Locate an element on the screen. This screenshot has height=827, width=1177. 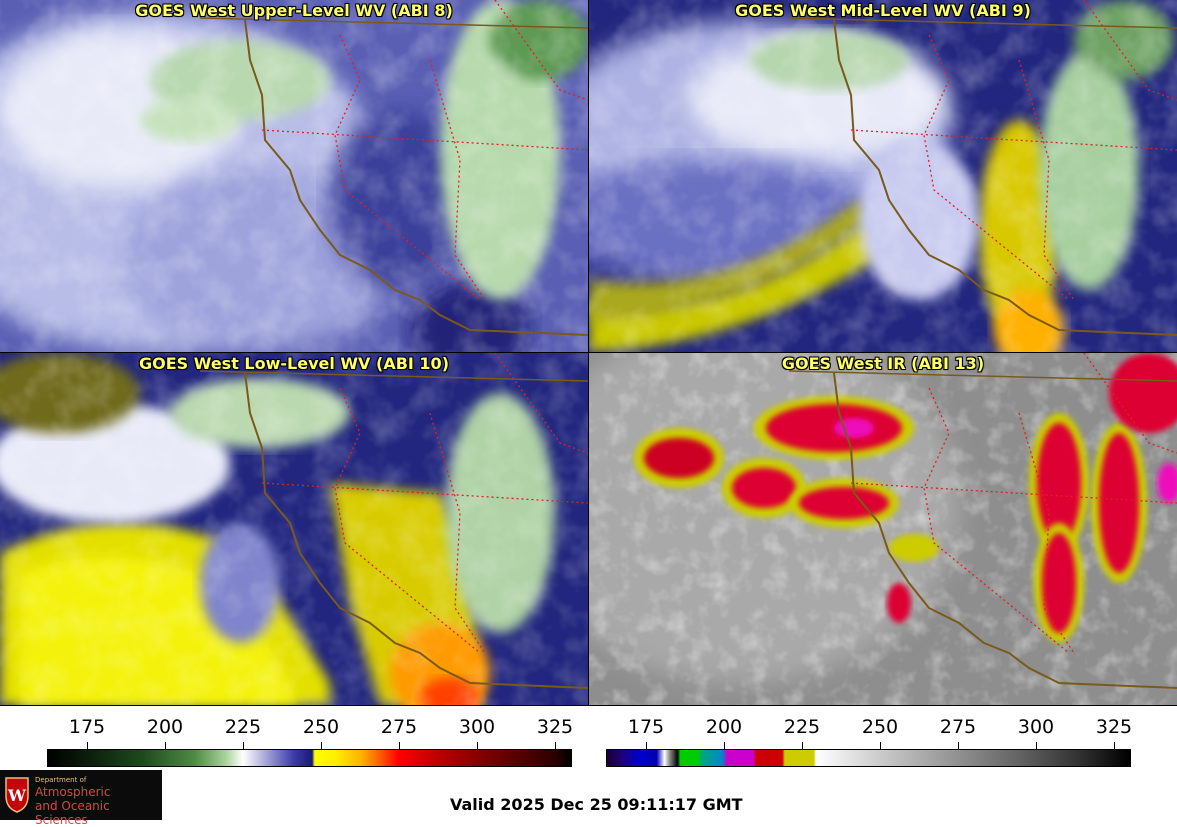
wv-tick-label: 225 is located at coordinates (243, 727).